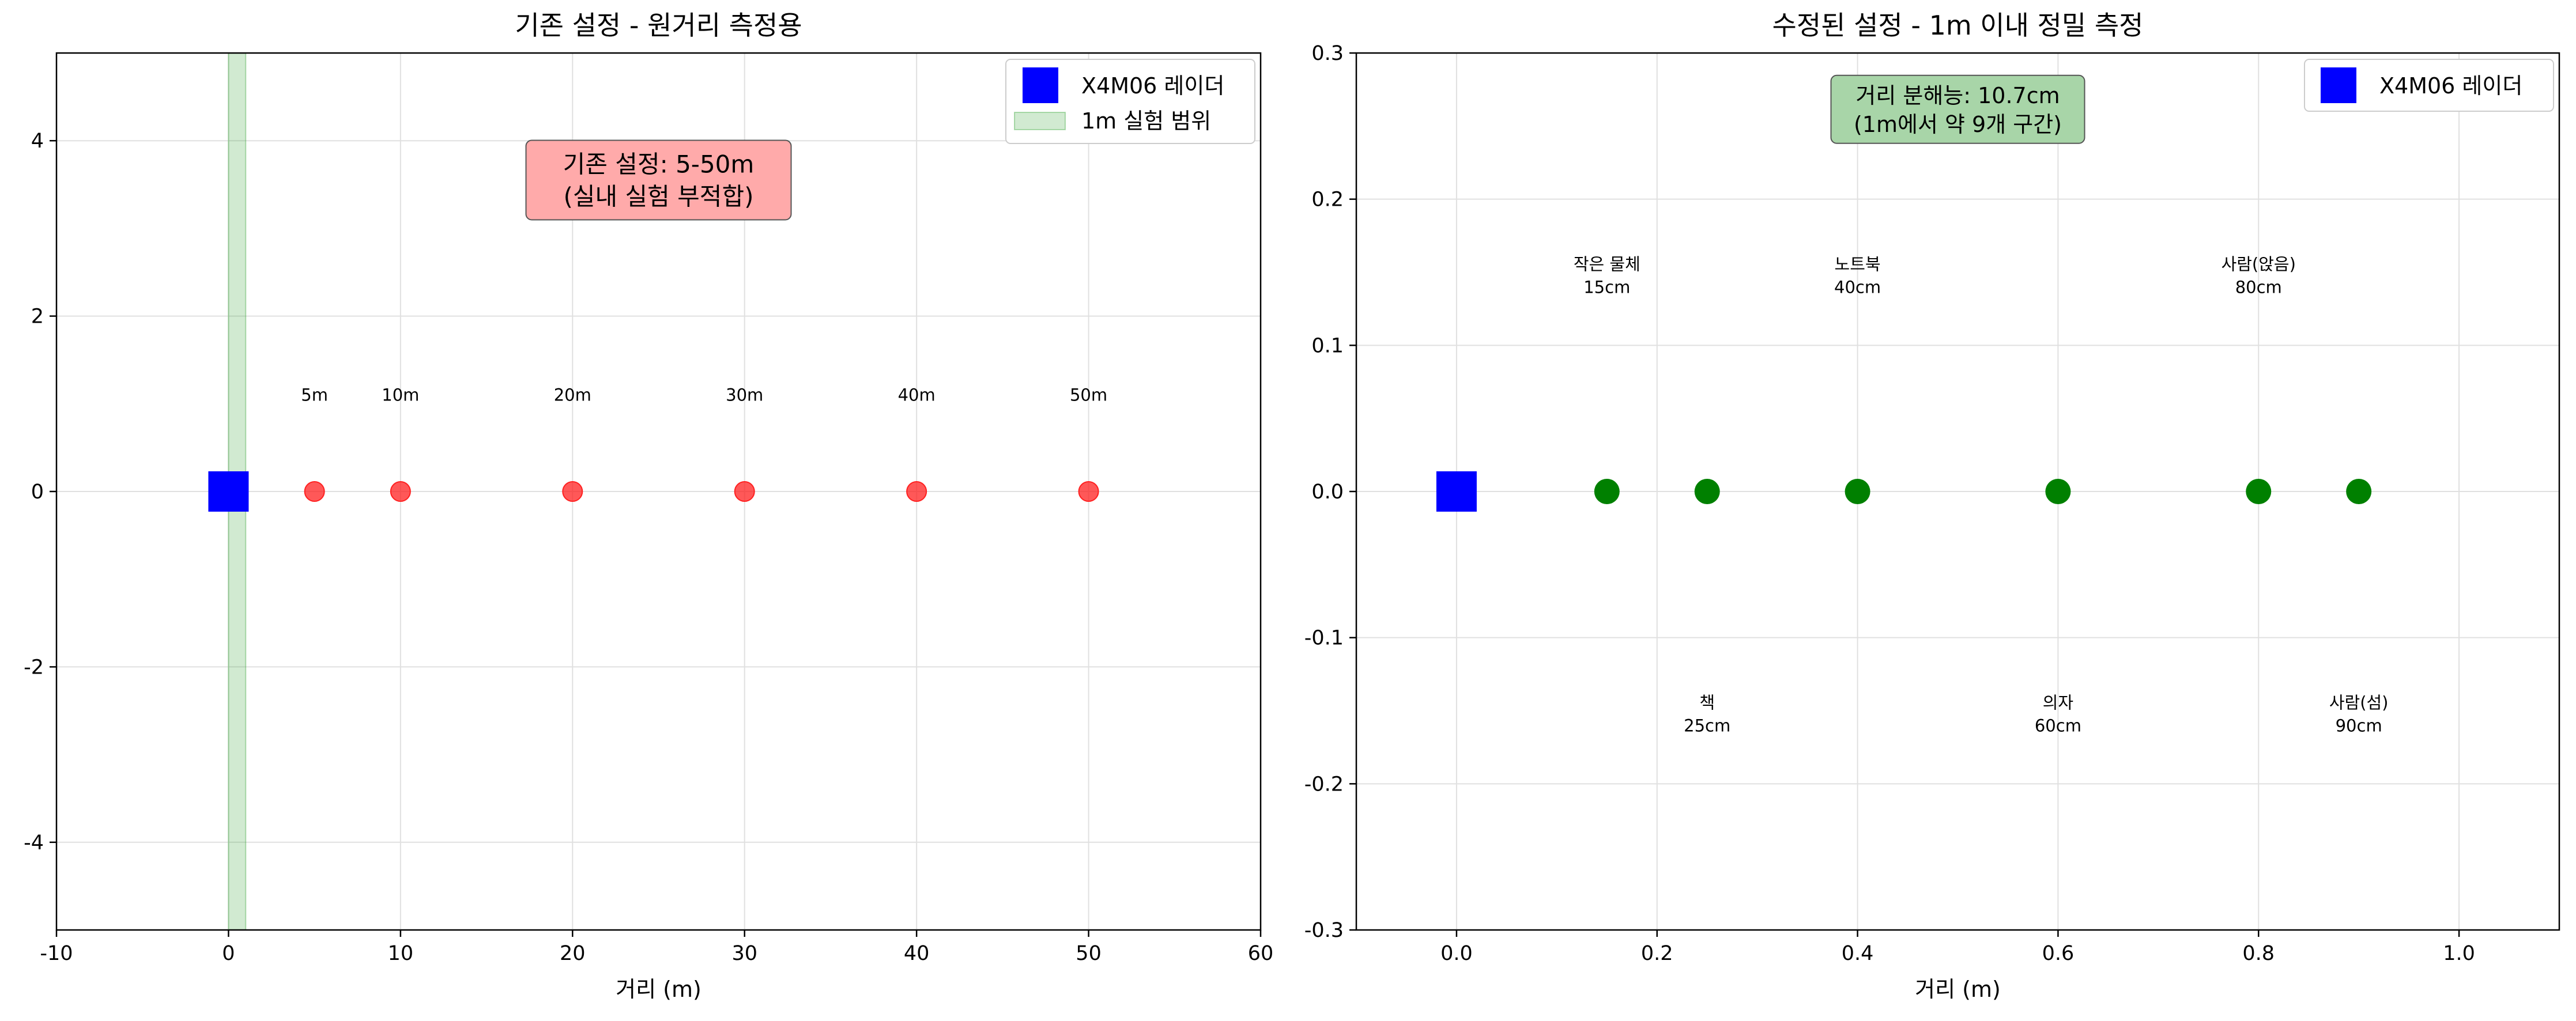 Image resolution: width=2576 pixels, height=1021 pixels. I want to click on distance-label: 50m, so click(1088, 395).